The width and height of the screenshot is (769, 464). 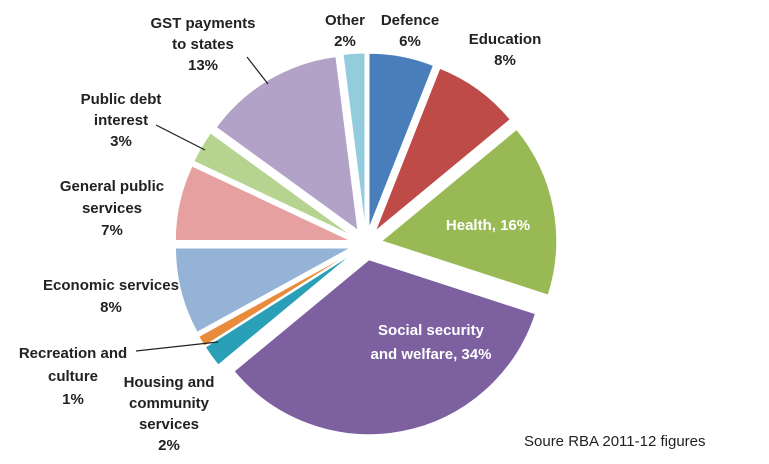 I want to click on slice-label-line: 7%, so click(x=112, y=230).